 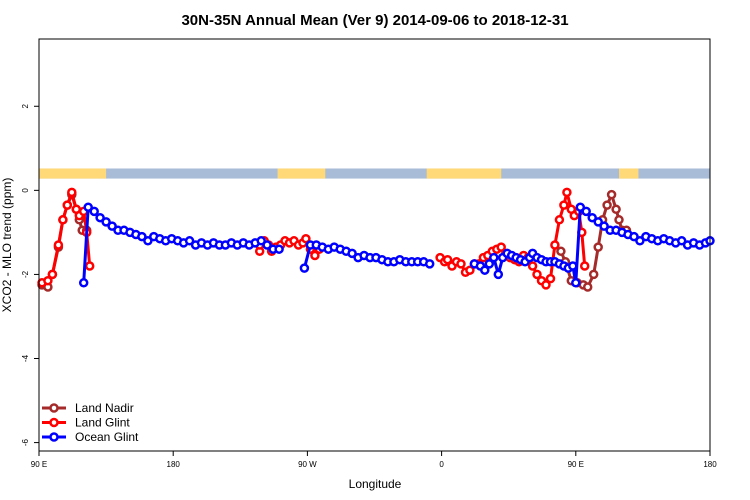 I want to click on legend-label: Ocean Glint, so click(x=107, y=437).